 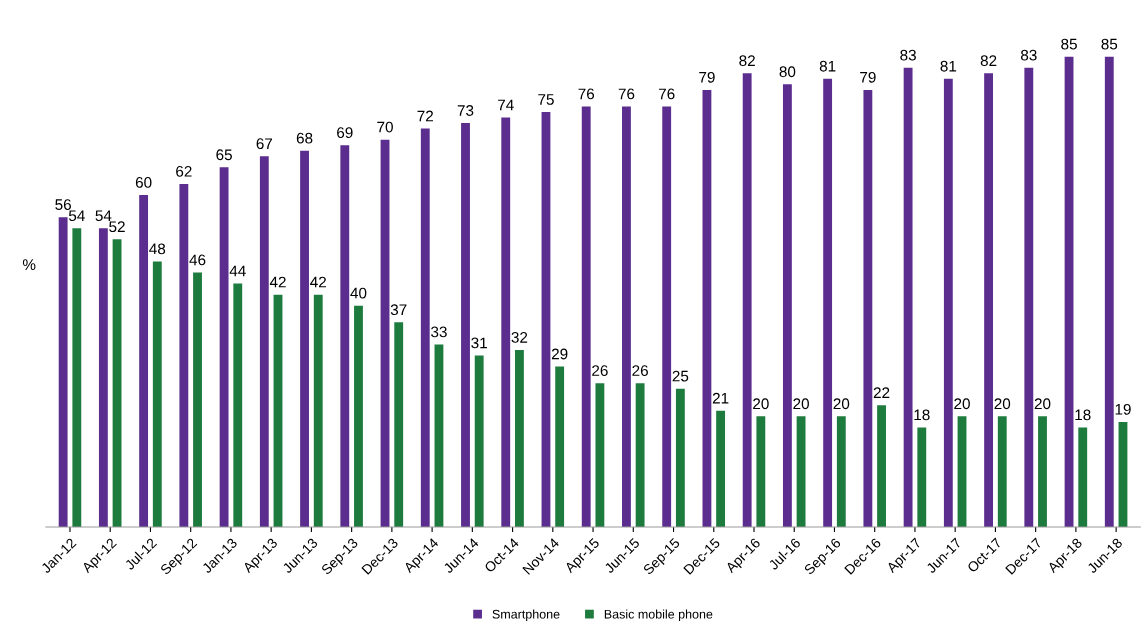 What do you see at coordinates (506, 105) in the screenshot?
I see `data-label: 74` at bounding box center [506, 105].